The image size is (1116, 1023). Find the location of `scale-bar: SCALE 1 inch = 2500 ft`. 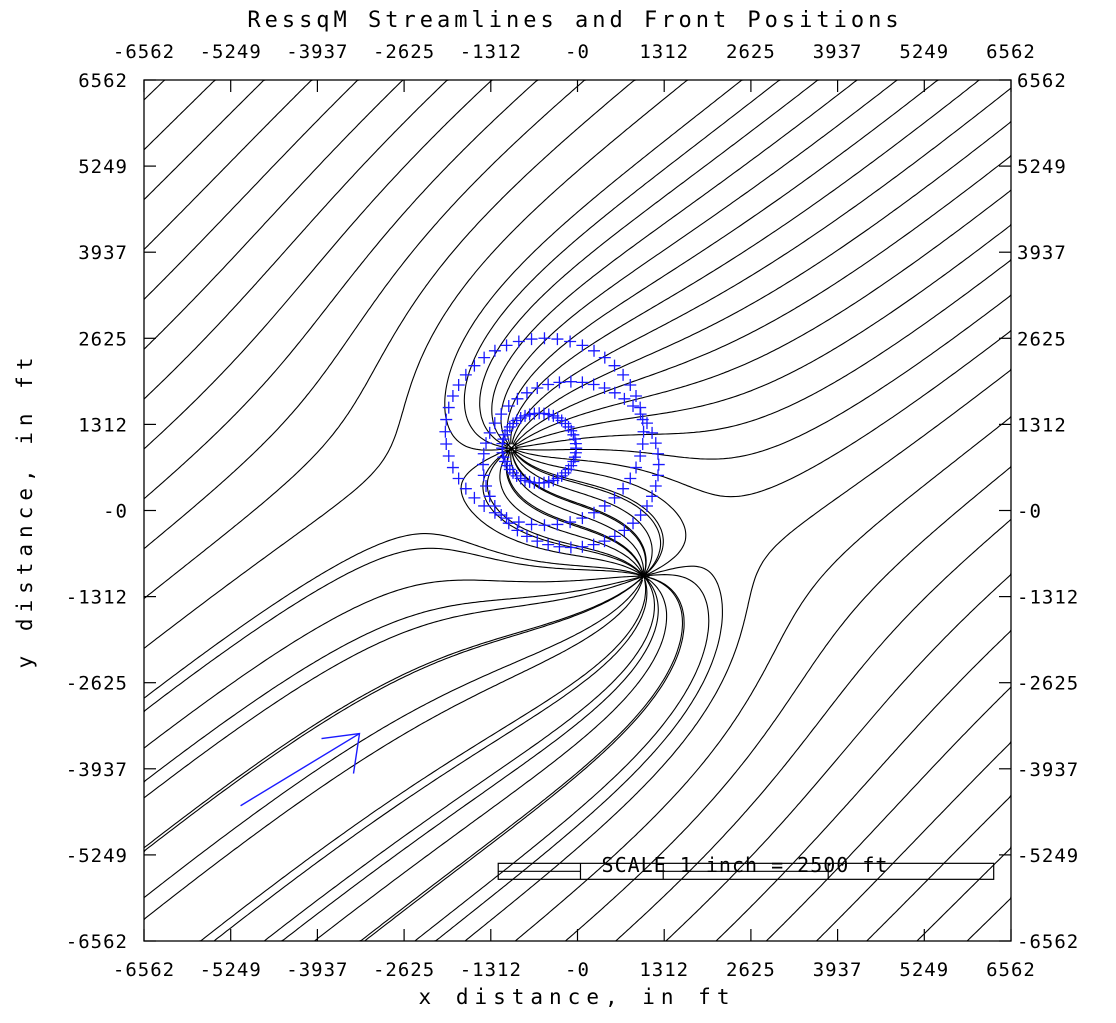

scale-bar: SCALE 1 inch = 2500 ft is located at coordinates (745, 866).